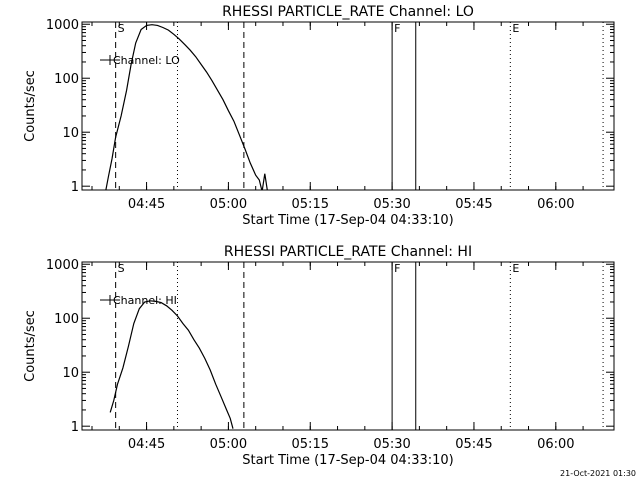 Image resolution: width=640 pixels, height=480 pixels. I want to click on legend-label: Channel: LO, so click(146, 60).